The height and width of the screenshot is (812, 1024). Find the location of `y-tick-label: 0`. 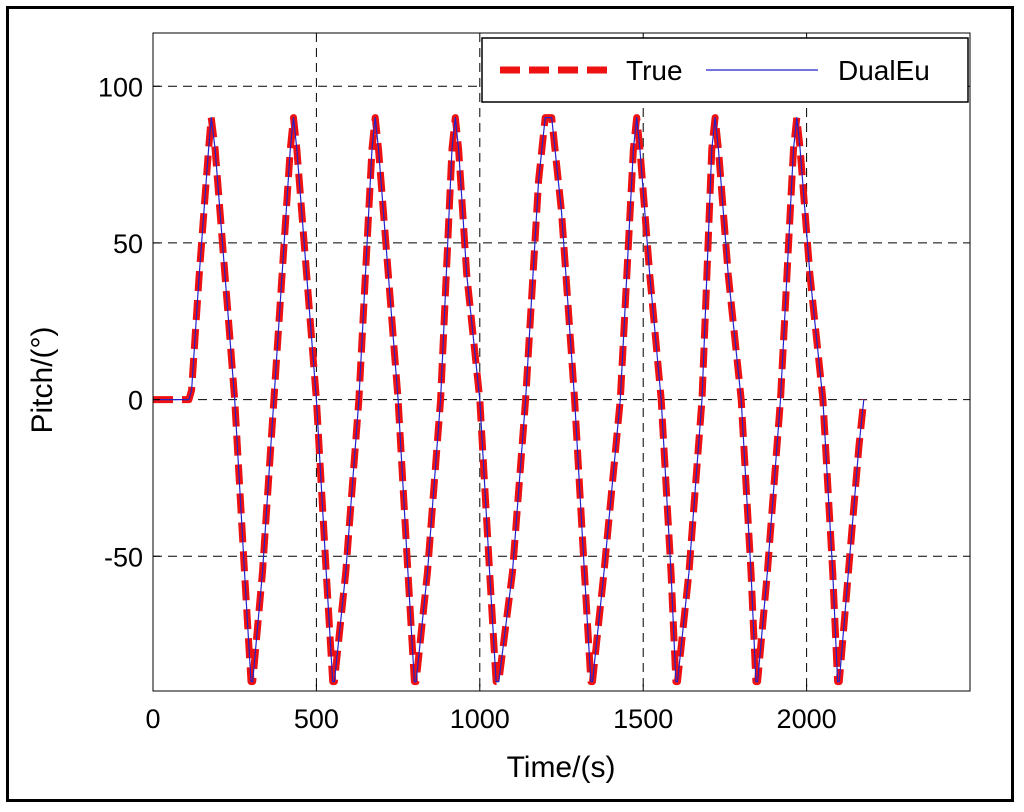

y-tick-label: 0 is located at coordinates (135, 401).